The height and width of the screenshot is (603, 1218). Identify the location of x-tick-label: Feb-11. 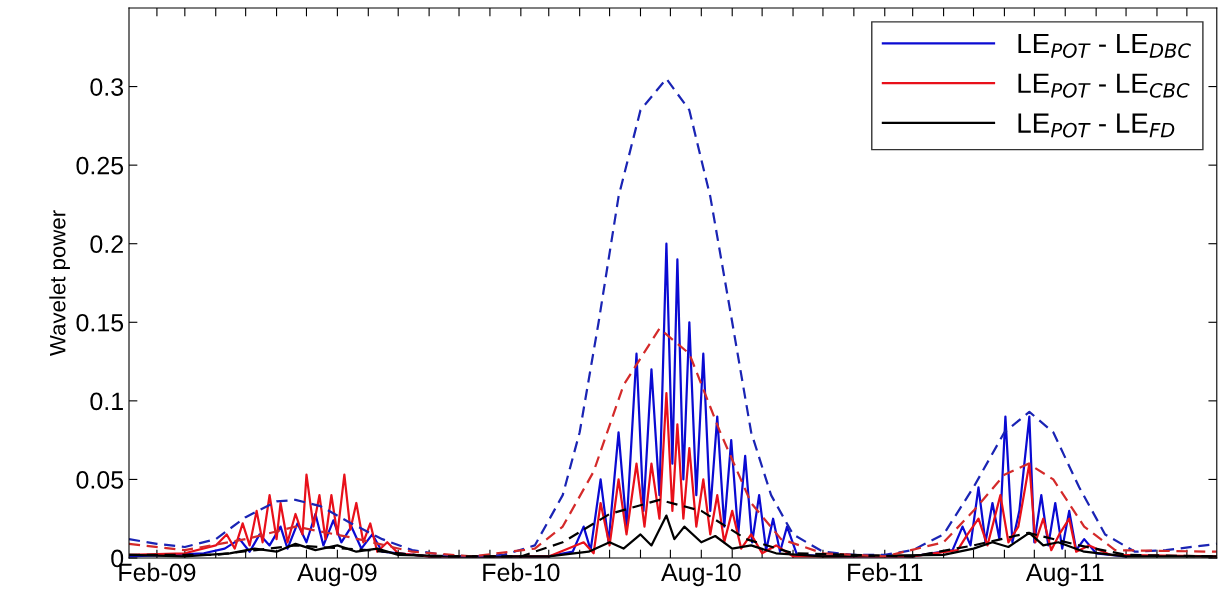
(885, 572).